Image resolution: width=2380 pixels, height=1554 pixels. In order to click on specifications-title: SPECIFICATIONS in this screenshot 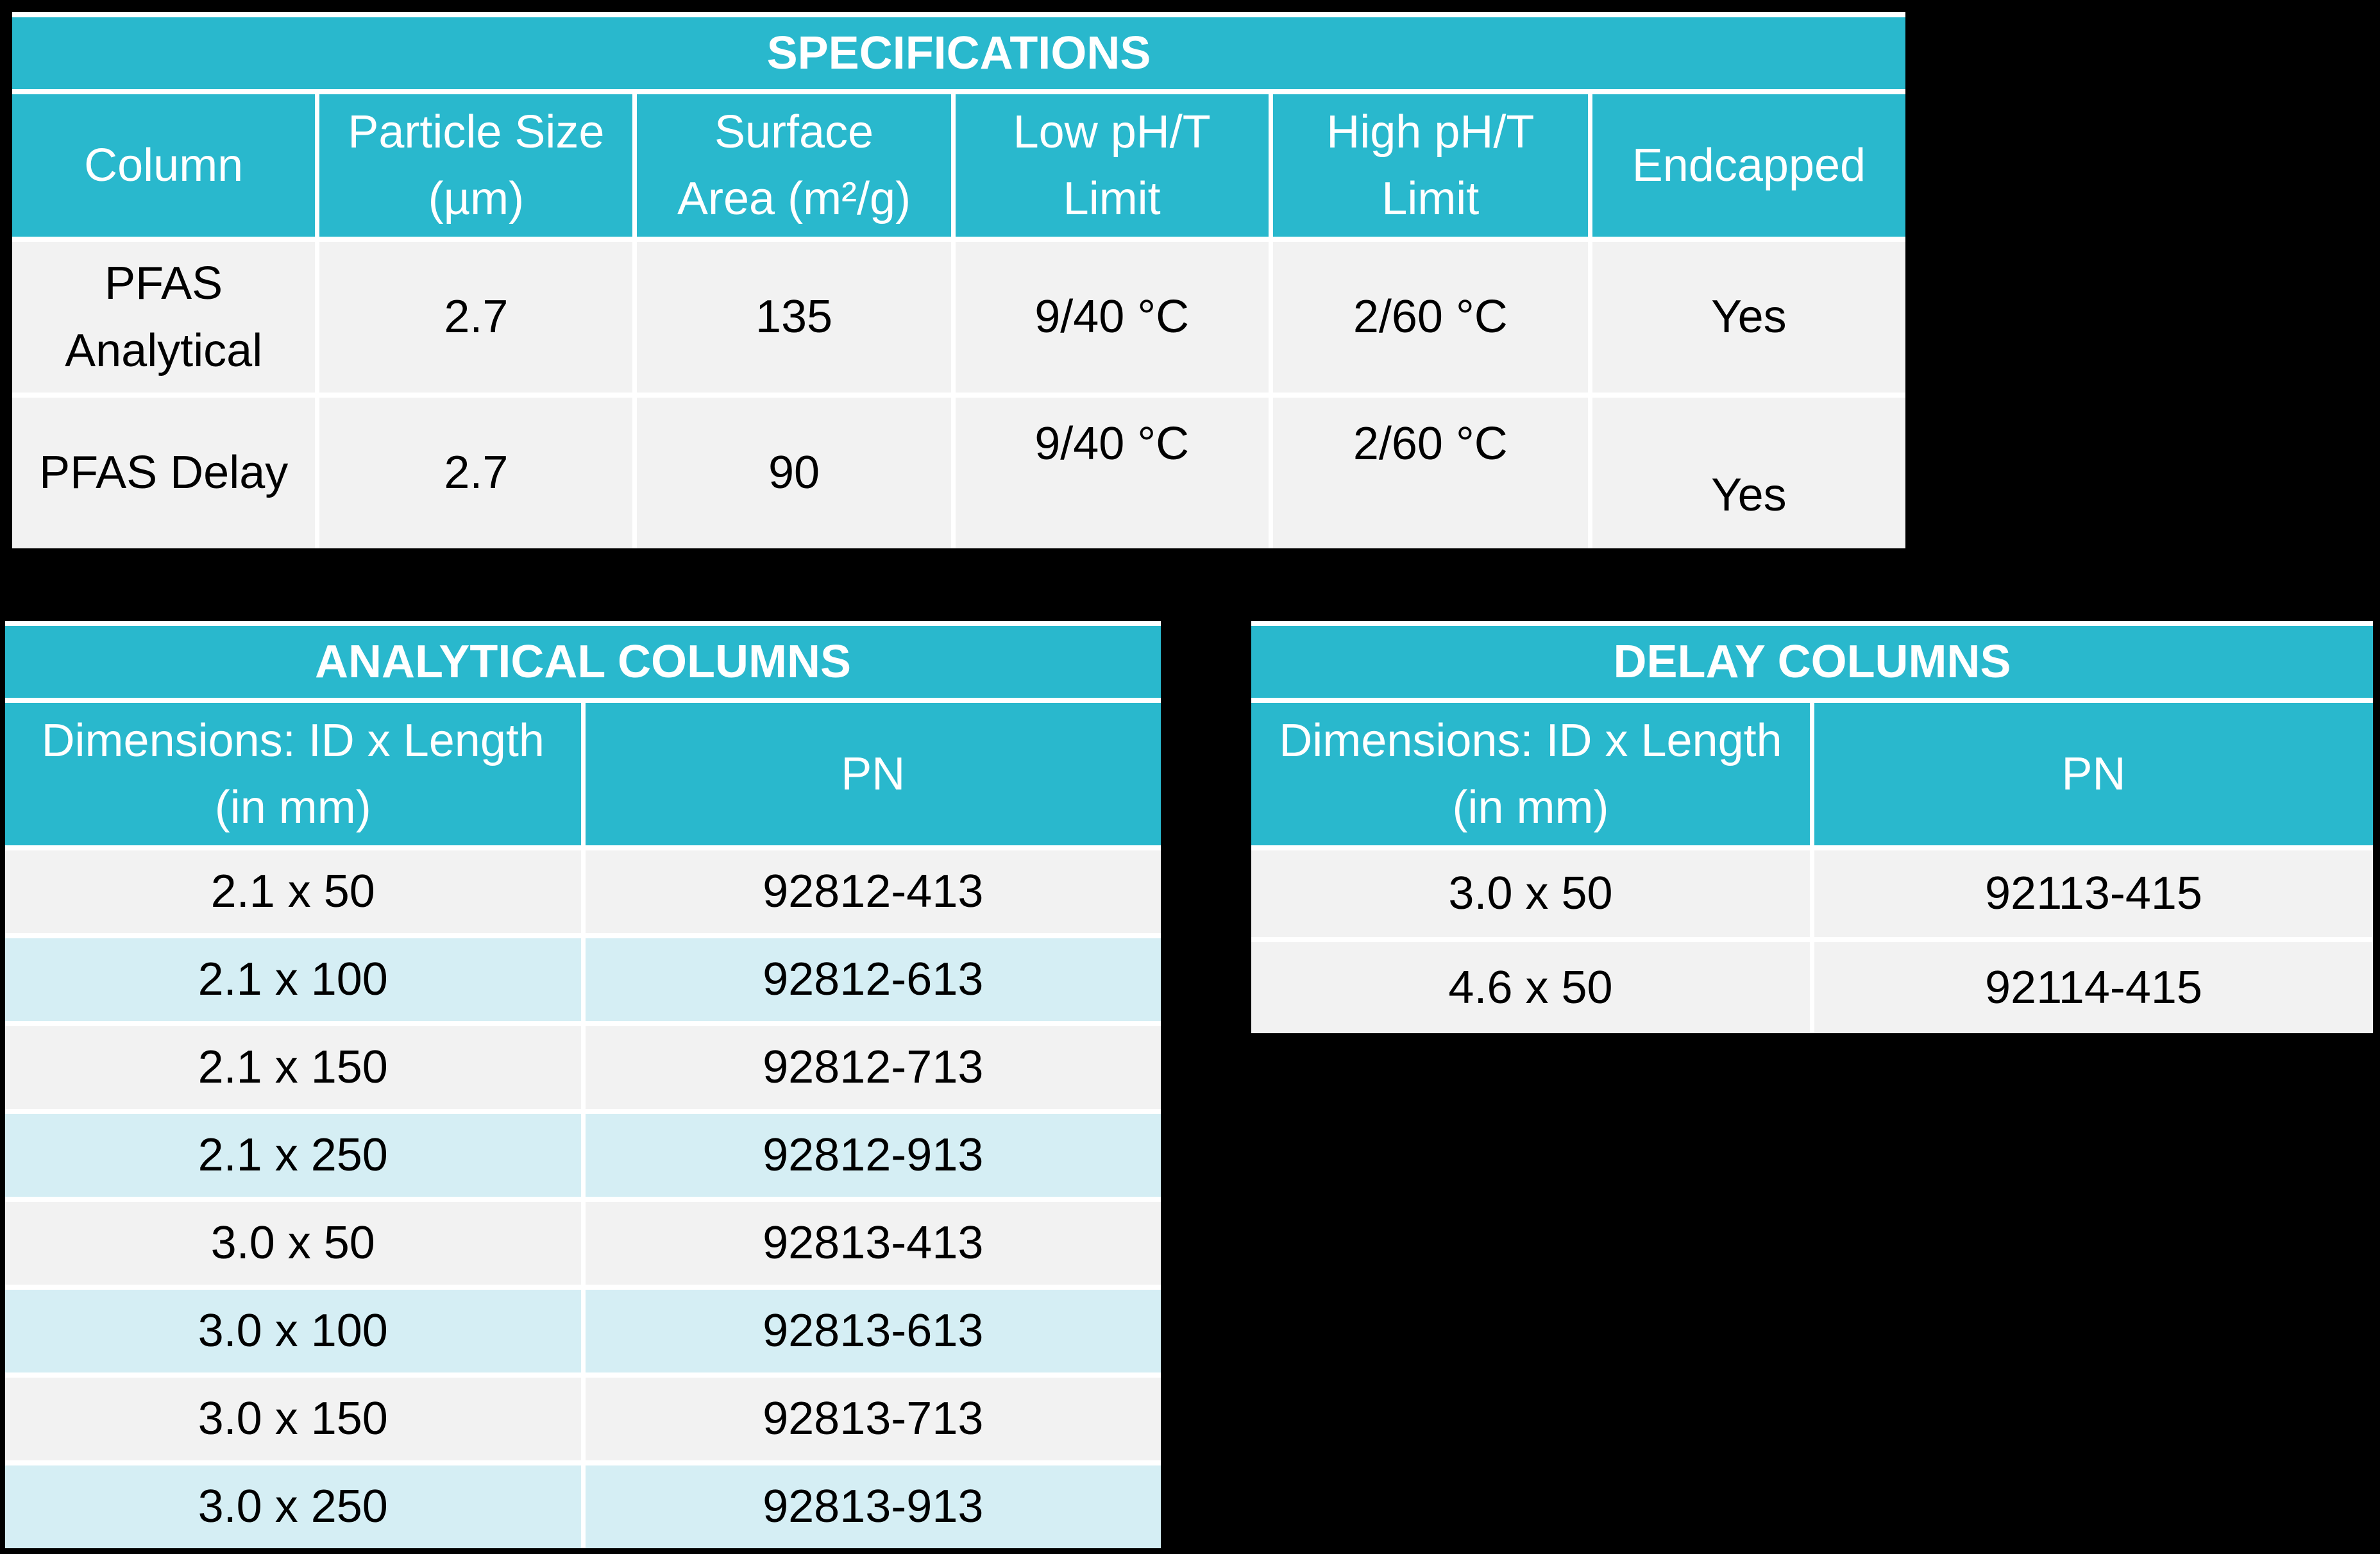, I will do `click(958, 53)`.